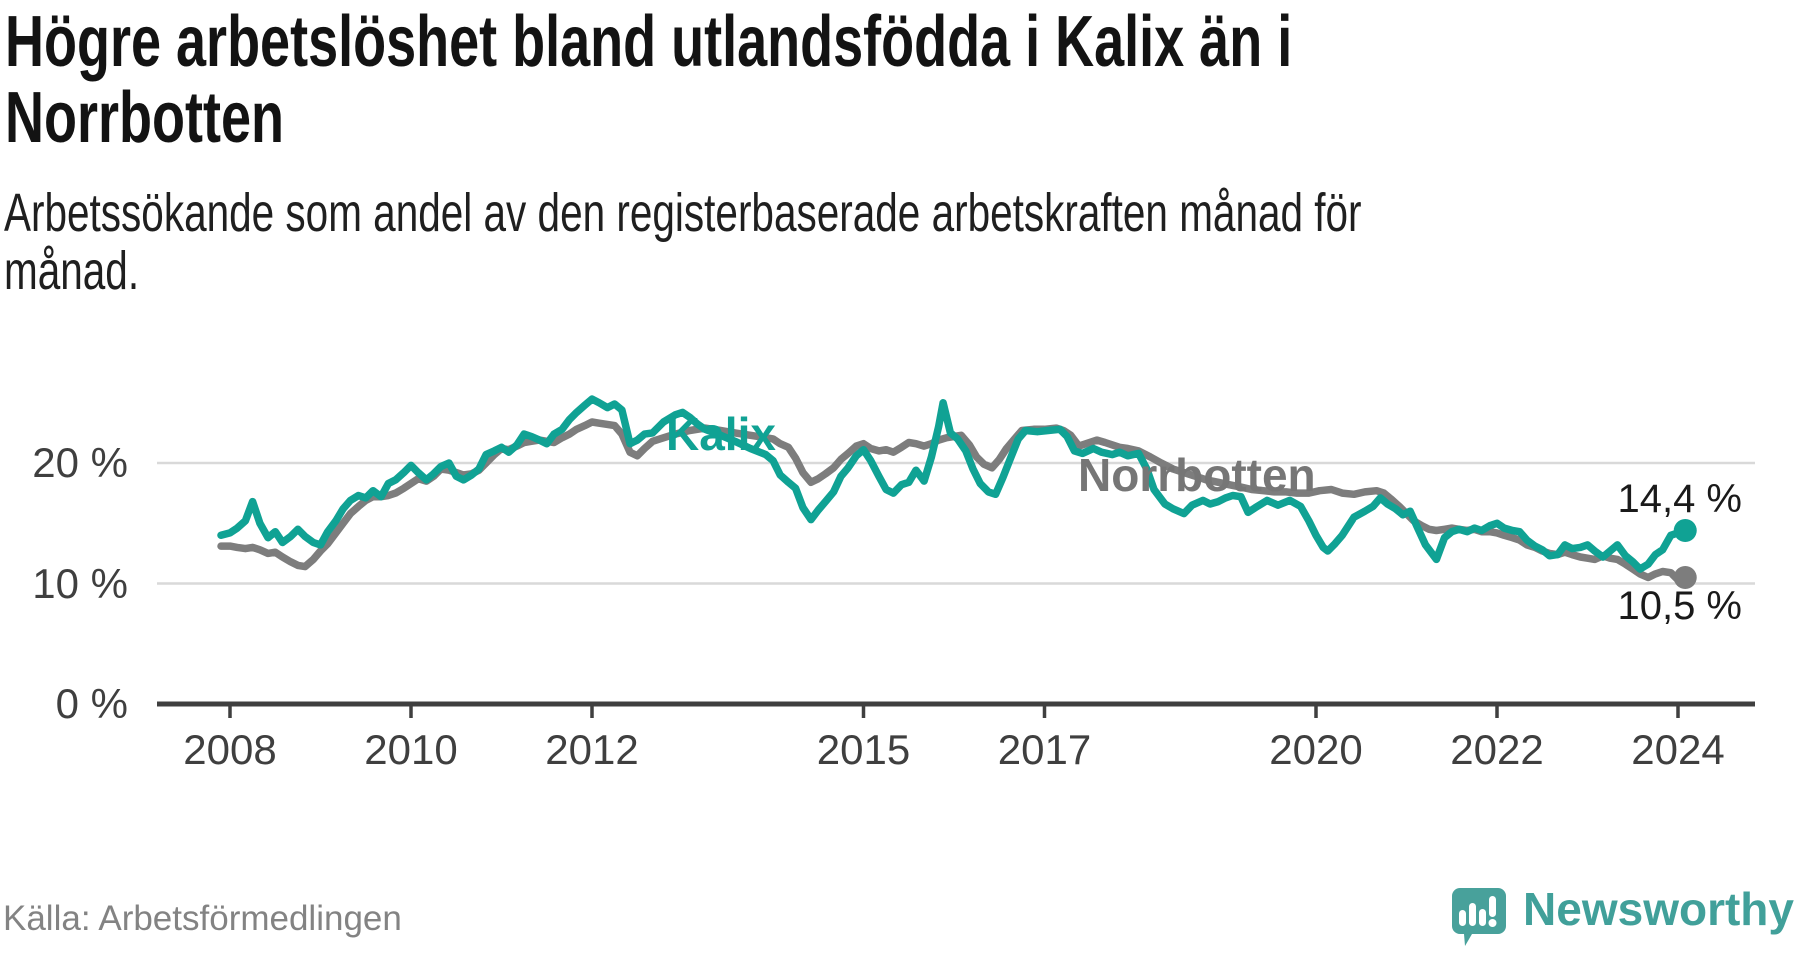 Image resolution: width=1800 pixels, height=953 pixels. I want to click on title-line-2: Norrbotten, so click(144, 118).